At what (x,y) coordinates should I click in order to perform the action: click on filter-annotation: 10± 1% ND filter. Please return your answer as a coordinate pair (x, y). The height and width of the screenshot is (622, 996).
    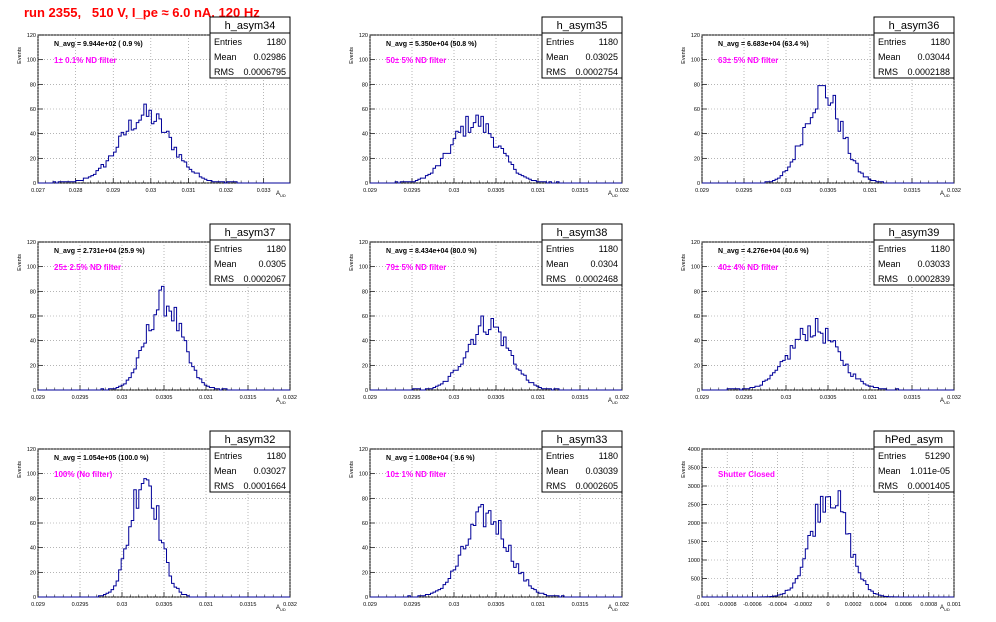
    Looking at the image, I should click on (416, 474).